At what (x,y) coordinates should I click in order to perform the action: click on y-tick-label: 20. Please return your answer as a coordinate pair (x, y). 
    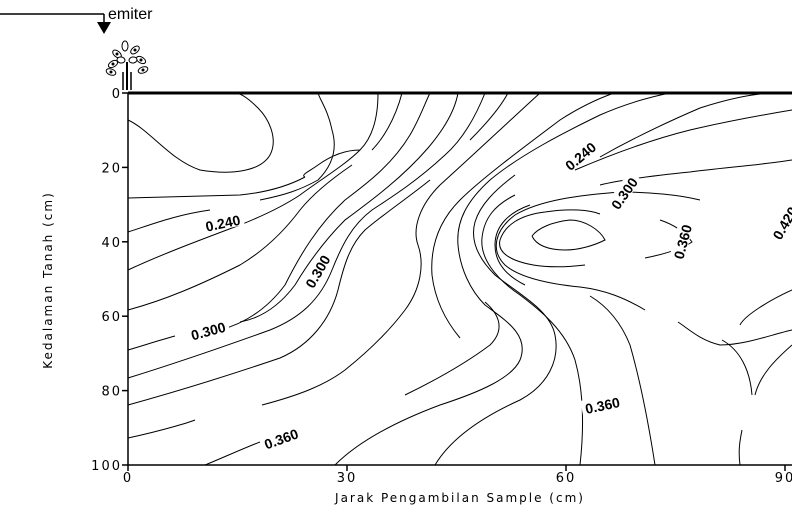
    Looking at the image, I should click on (111, 168).